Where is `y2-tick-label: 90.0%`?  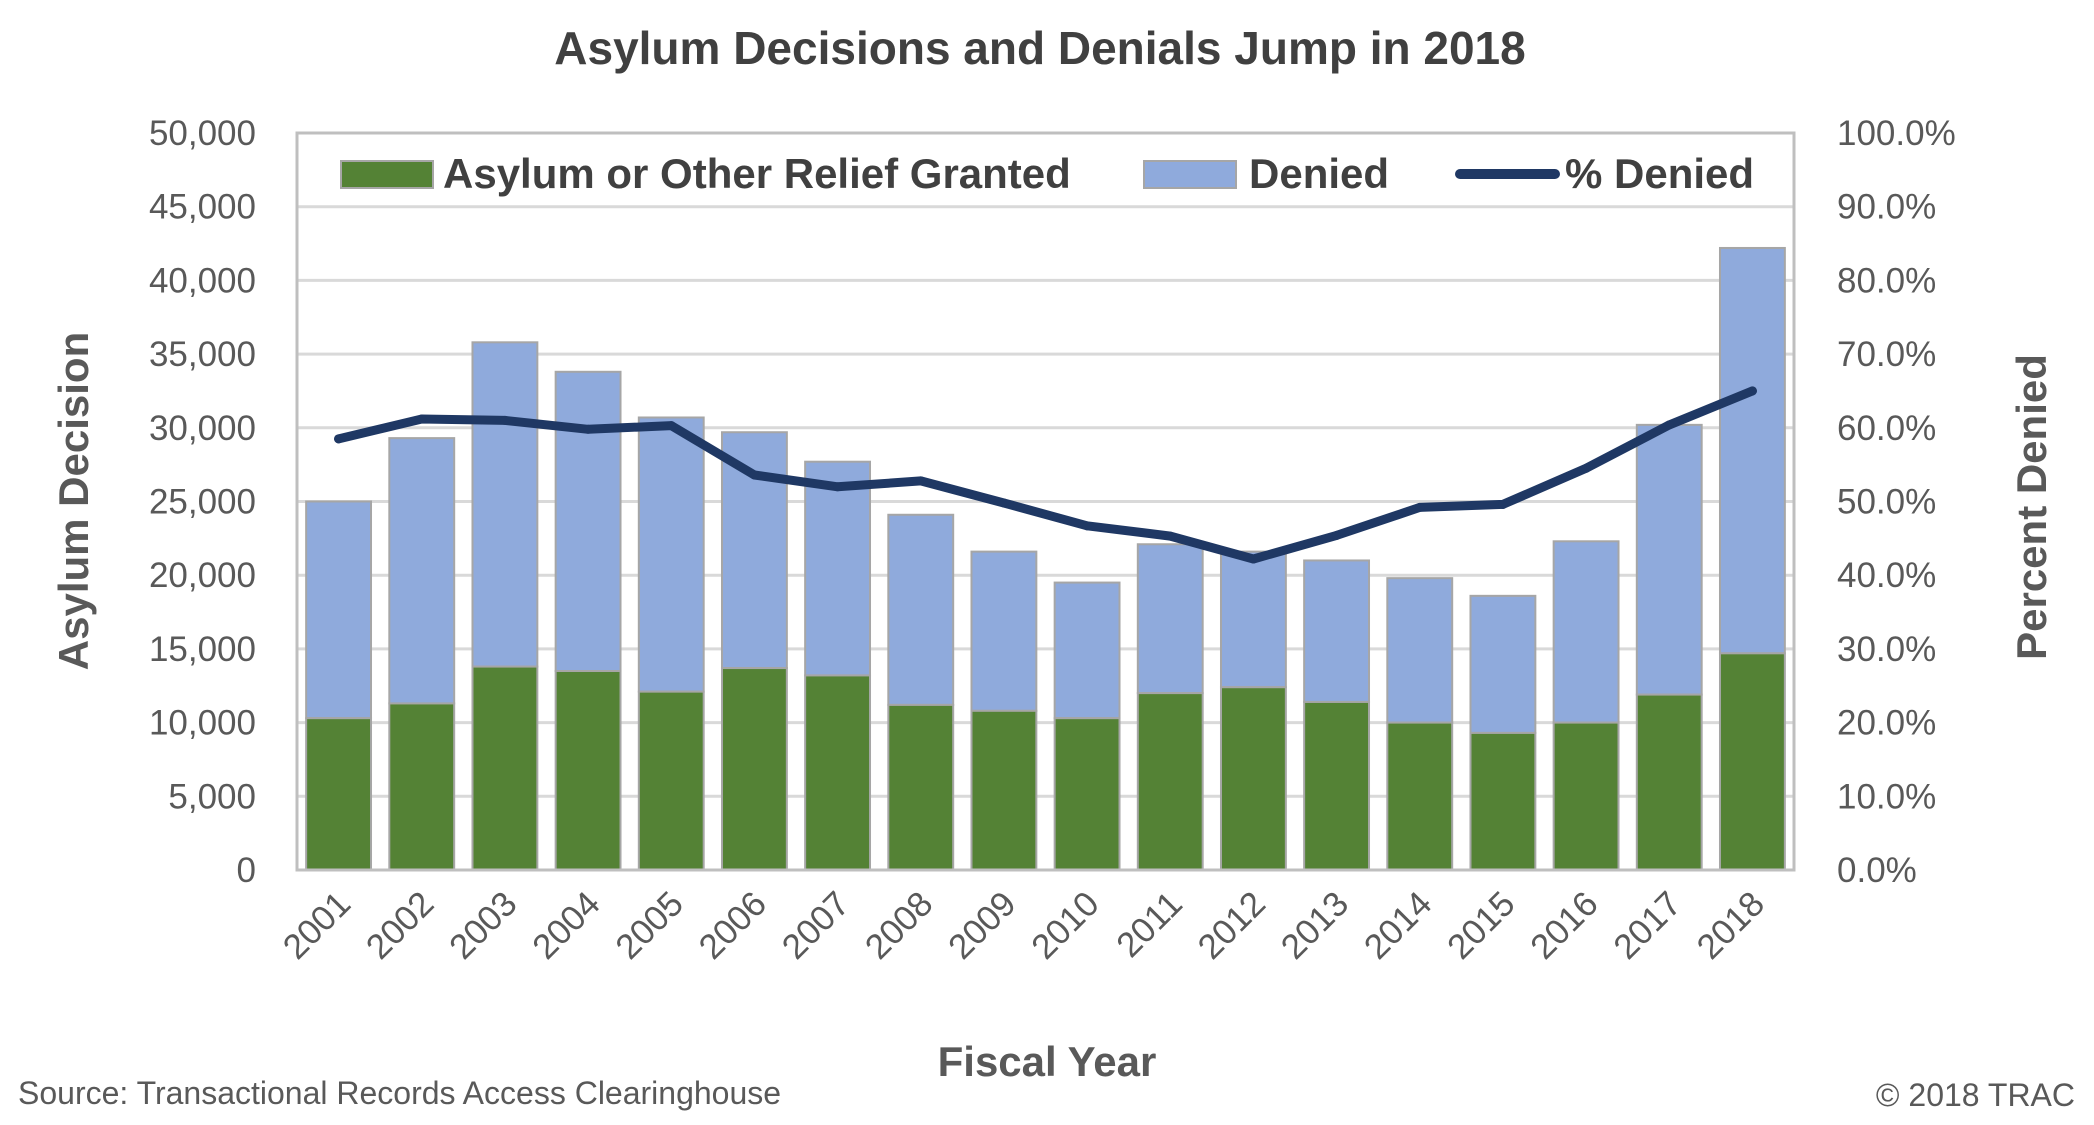 y2-tick-label: 90.0% is located at coordinates (1886, 207).